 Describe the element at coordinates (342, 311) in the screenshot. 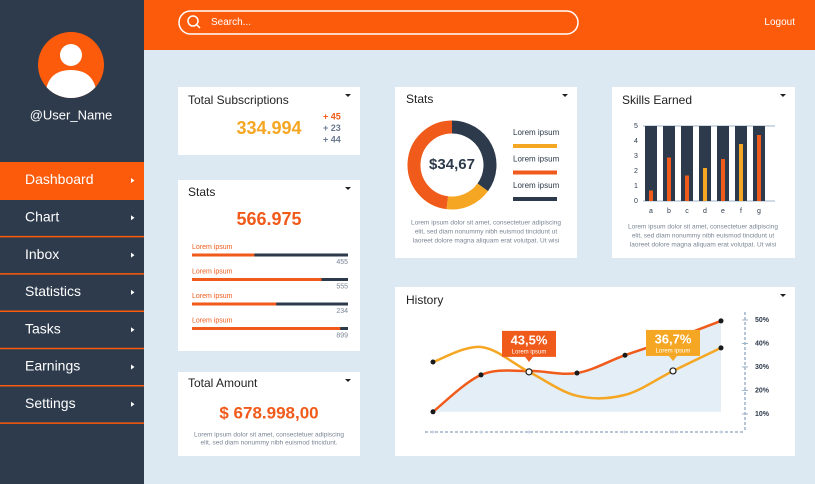

I see `stats-row-value: 234` at that location.